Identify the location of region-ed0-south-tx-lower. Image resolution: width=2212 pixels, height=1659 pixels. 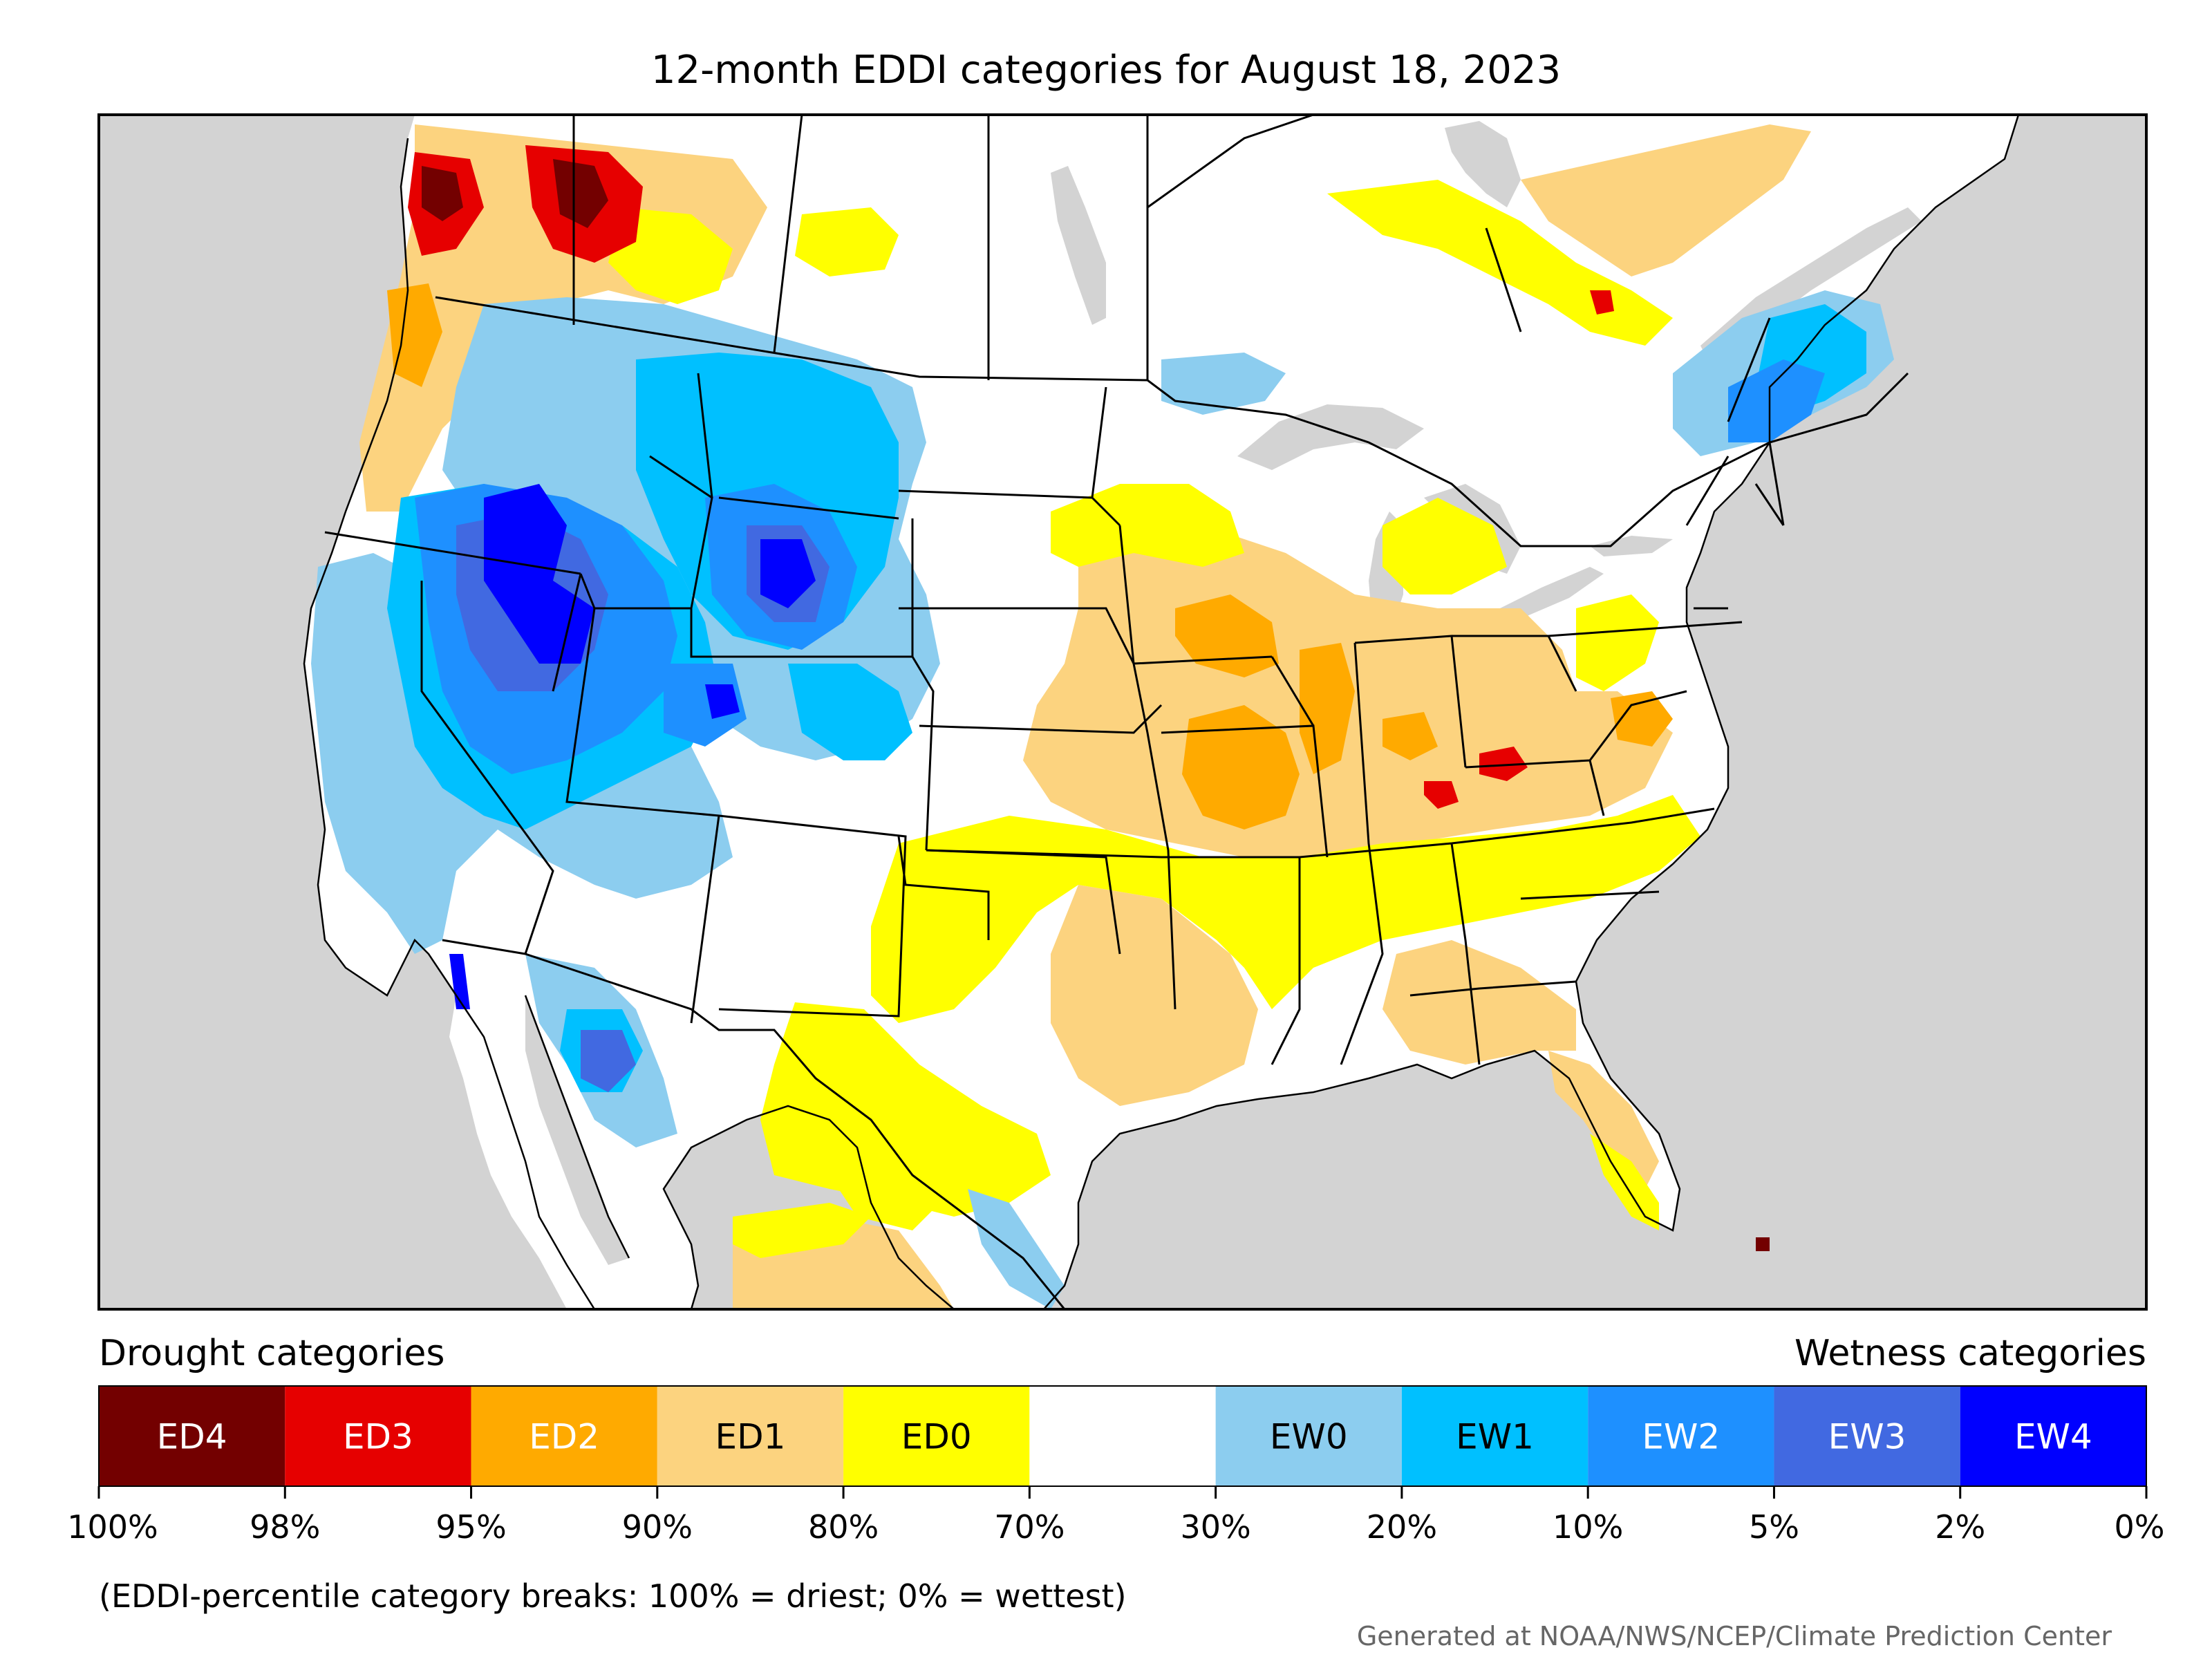
(802, 1230).